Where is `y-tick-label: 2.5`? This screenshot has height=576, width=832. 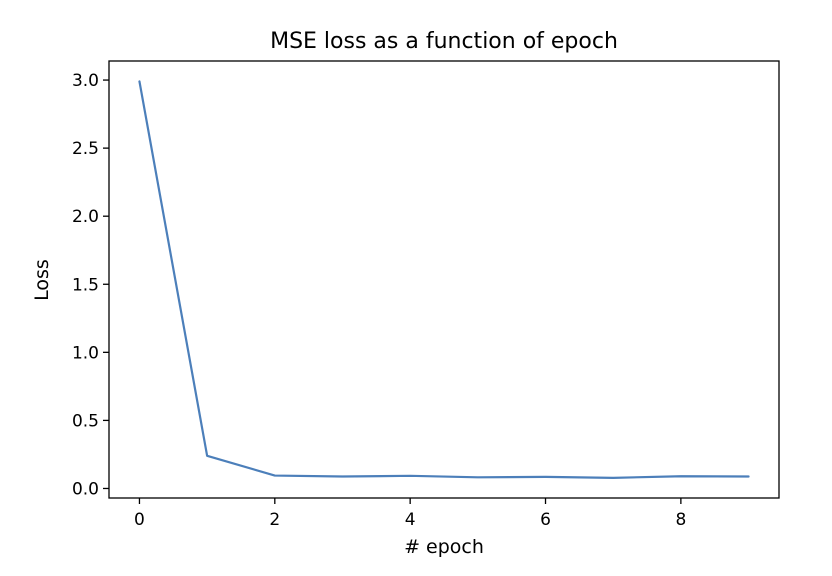 y-tick-label: 2.5 is located at coordinates (85, 149).